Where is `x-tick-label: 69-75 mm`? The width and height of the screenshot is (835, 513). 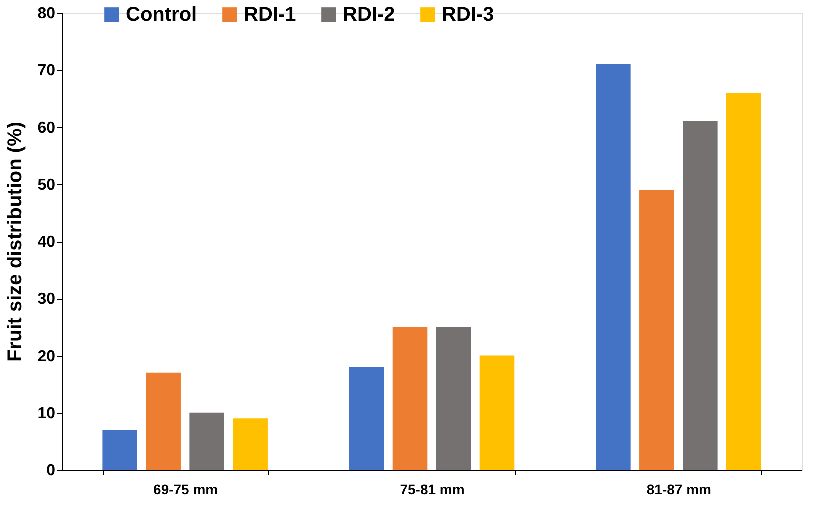
x-tick-label: 69-75 mm is located at coordinates (186, 490).